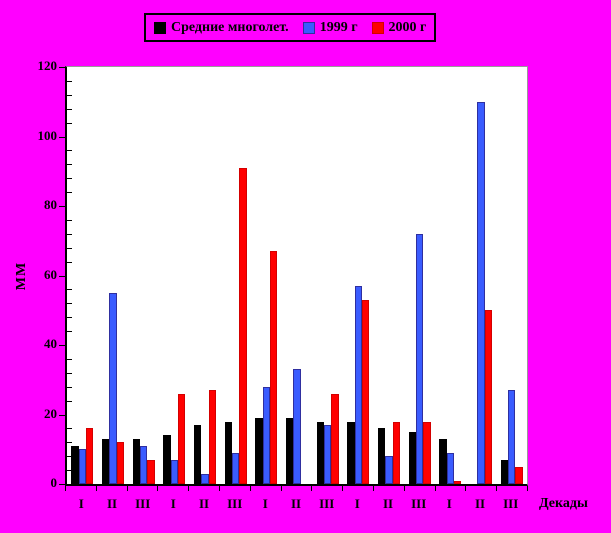 The height and width of the screenshot is (533, 611). I want to click on legend-item-1999: 1999 г, so click(330, 27).